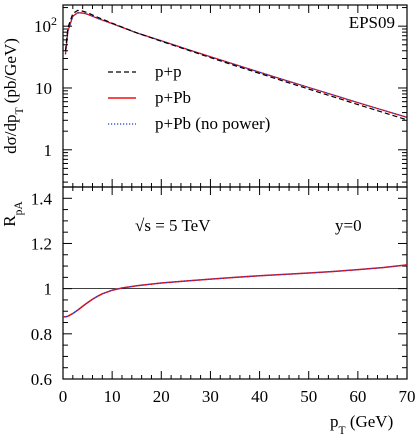  I want to click on bottom-series-group, so click(235, 291).